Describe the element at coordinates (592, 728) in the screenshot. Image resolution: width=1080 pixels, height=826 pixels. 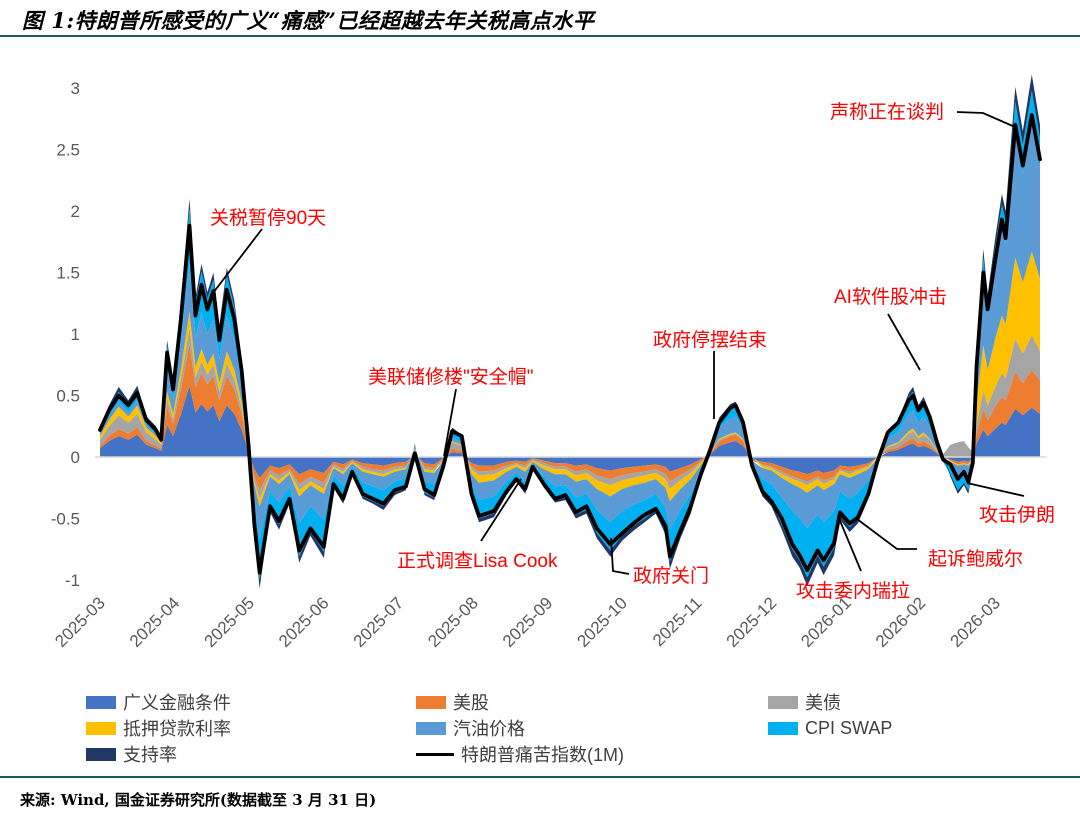
I see `legend-item-4: 汽油价格` at that location.